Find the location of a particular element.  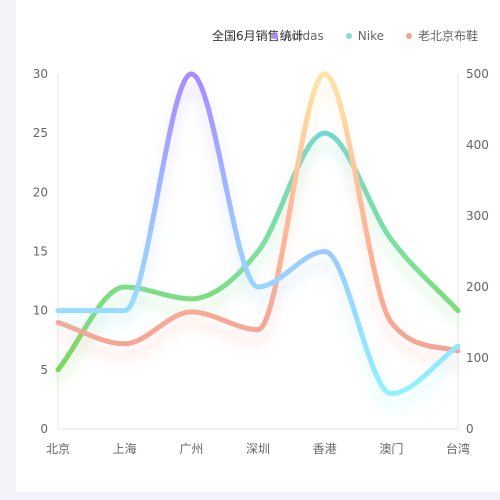

y-left-tick-label: 5 is located at coordinates (44, 370).